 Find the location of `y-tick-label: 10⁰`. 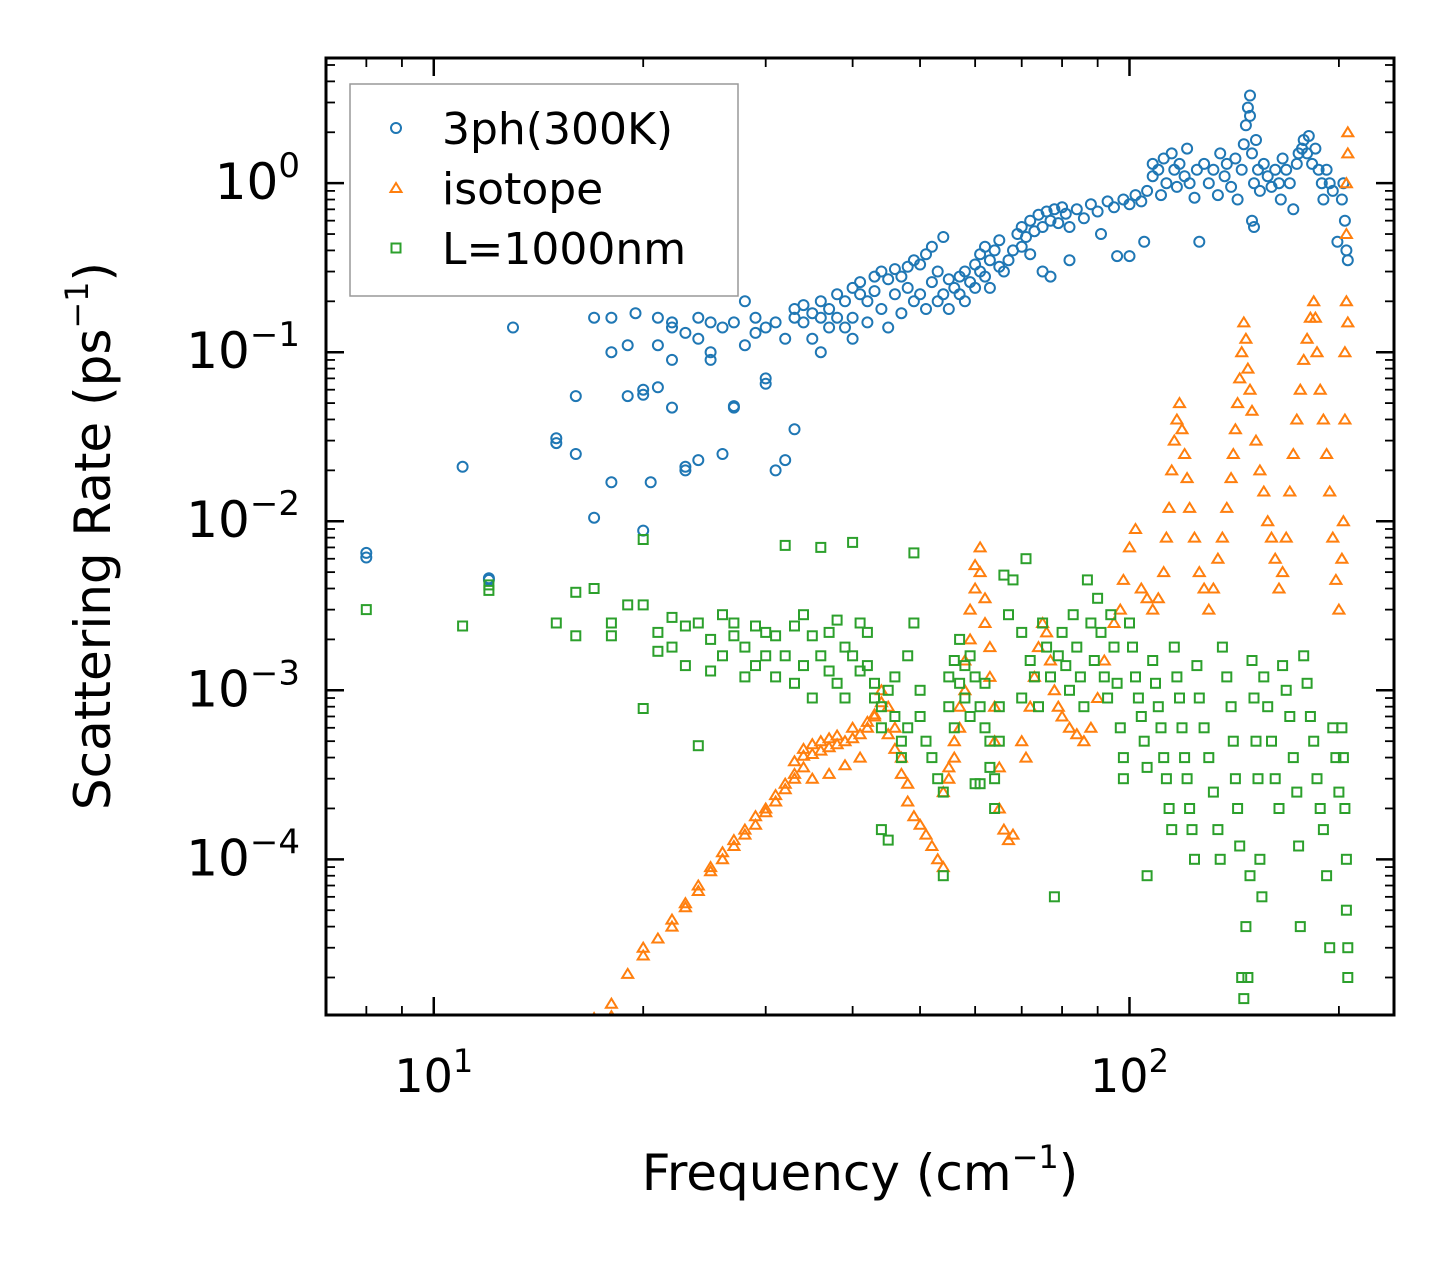

y-tick-label: 10⁰ is located at coordinates (257, 178).